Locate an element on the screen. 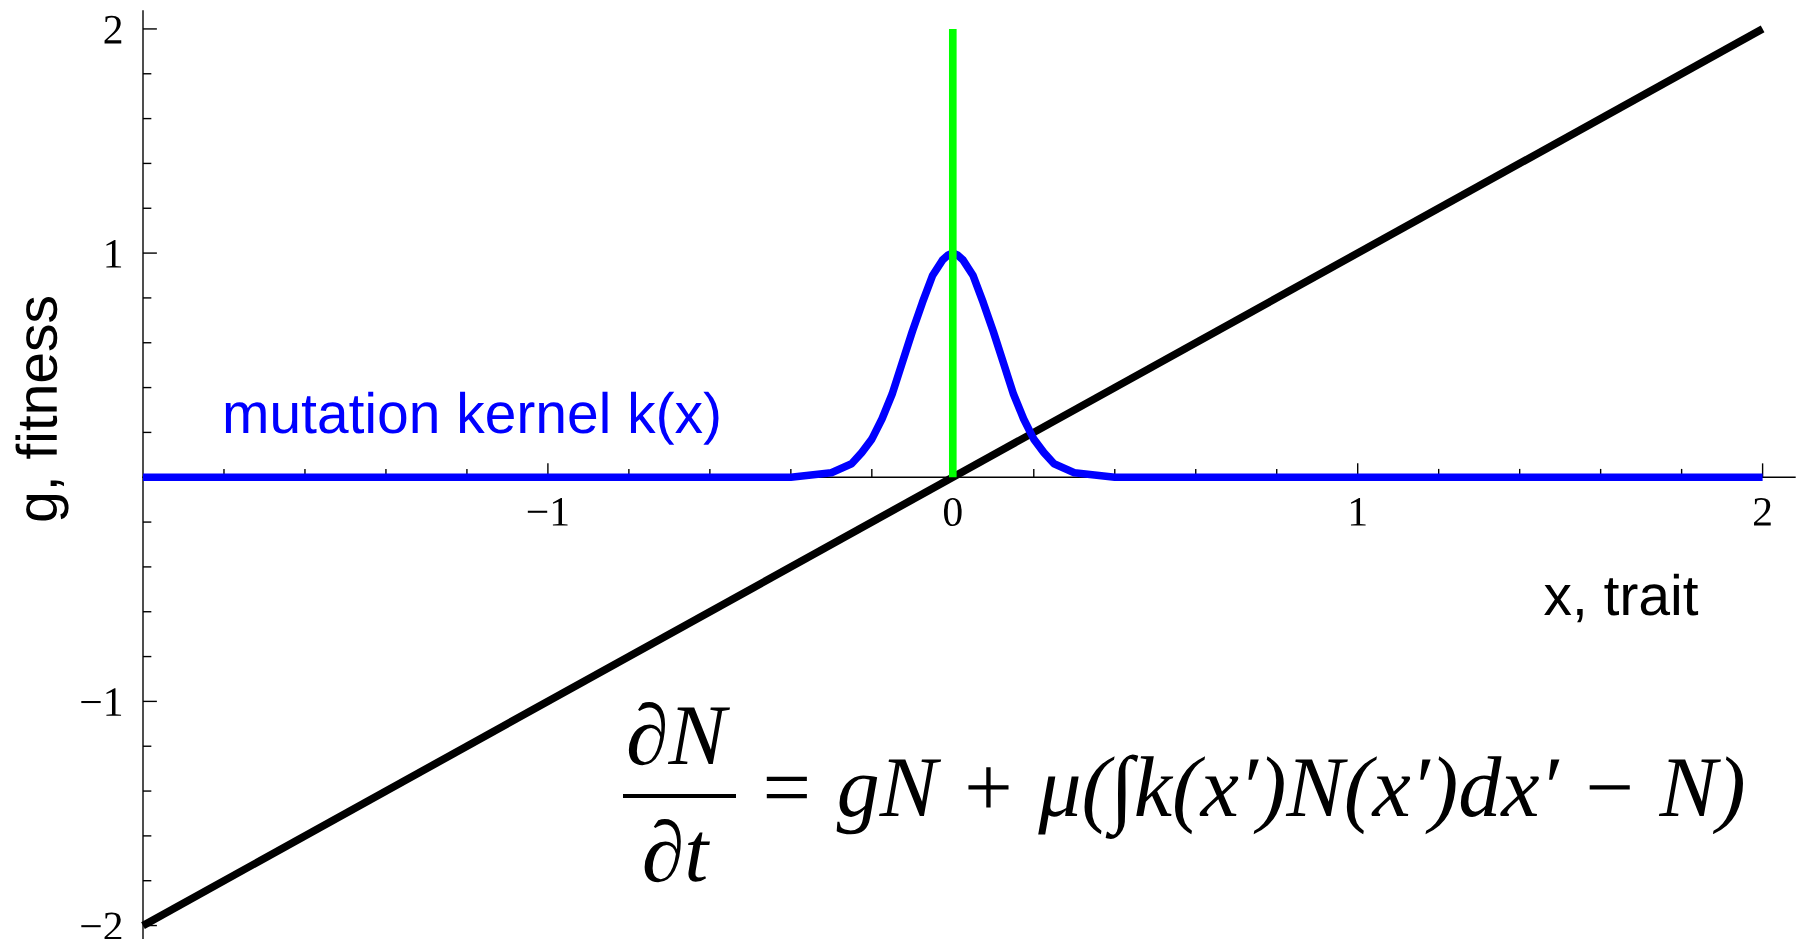 This screenshot has height=939, width=1801. x-tick-label: 2 is located at coordinates (1762, 512).